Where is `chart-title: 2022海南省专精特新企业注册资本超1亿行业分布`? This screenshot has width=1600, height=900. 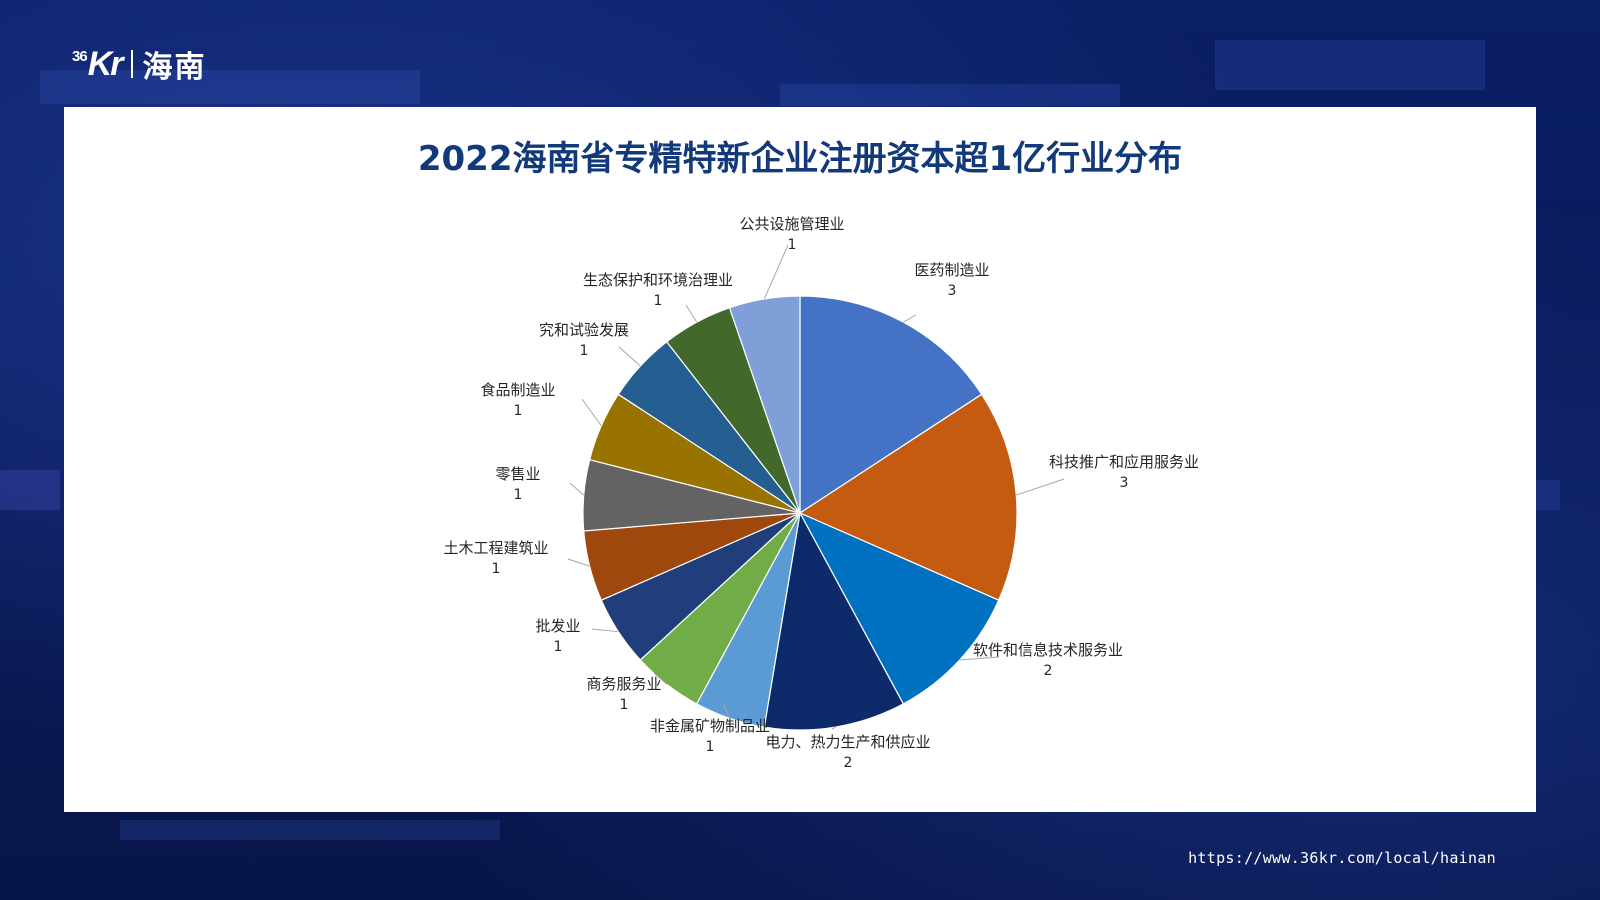
chart-title: 2022海南省专精特新企业注册资本超1亿行业分布 is located at coordinates (800, 159).